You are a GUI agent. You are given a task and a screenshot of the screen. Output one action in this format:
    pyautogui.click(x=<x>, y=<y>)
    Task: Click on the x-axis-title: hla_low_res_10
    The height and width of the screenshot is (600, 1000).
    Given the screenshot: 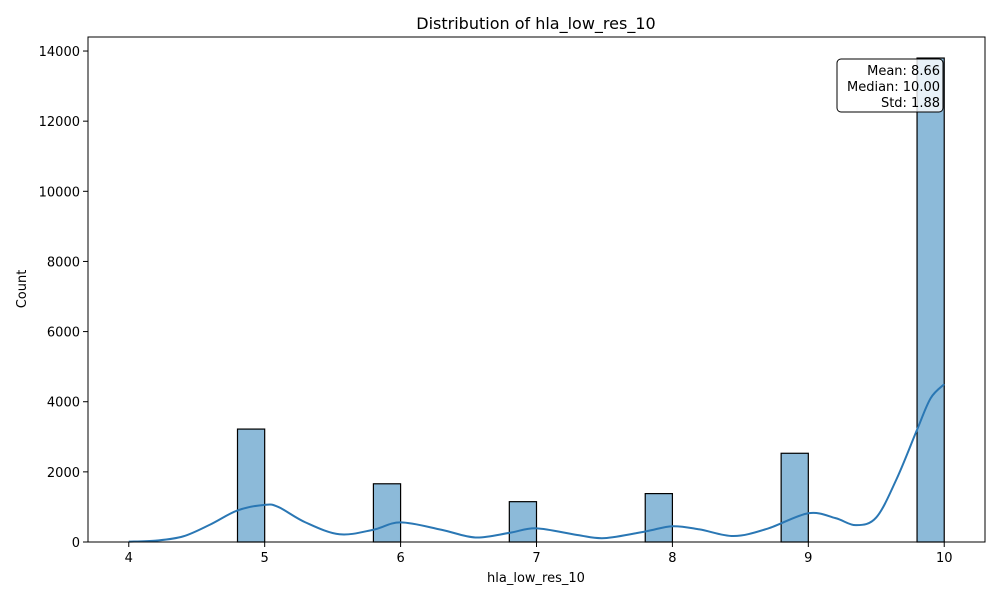 What is the action you would take?
    pyautogui.click(x=536, y=578)
    